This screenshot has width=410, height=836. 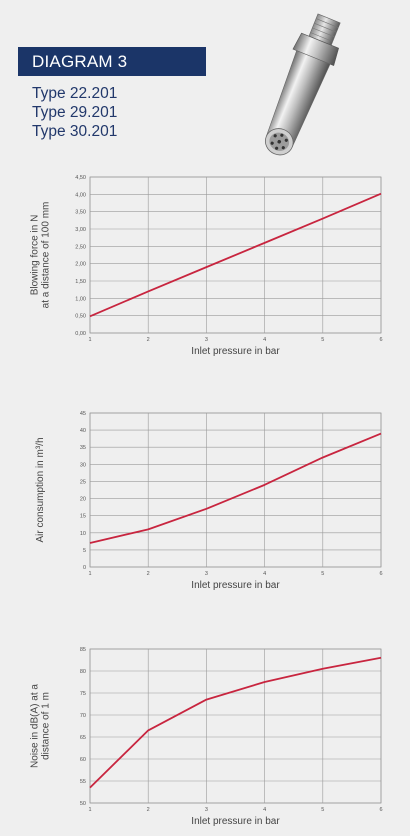 I want to click on type-item: Type 29.201, so click(x=75, y=112).